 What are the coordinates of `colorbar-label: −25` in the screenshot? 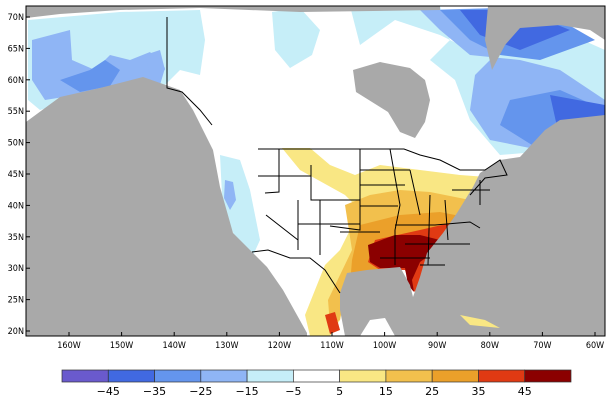 It's located at (200, 391).